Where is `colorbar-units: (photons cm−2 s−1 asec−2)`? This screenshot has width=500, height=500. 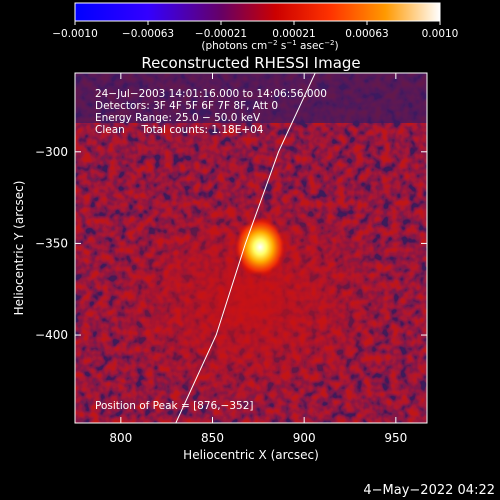
colorbar-units: (photons cm−2 s−1 asec−2) is located at coordinates (269, 45).